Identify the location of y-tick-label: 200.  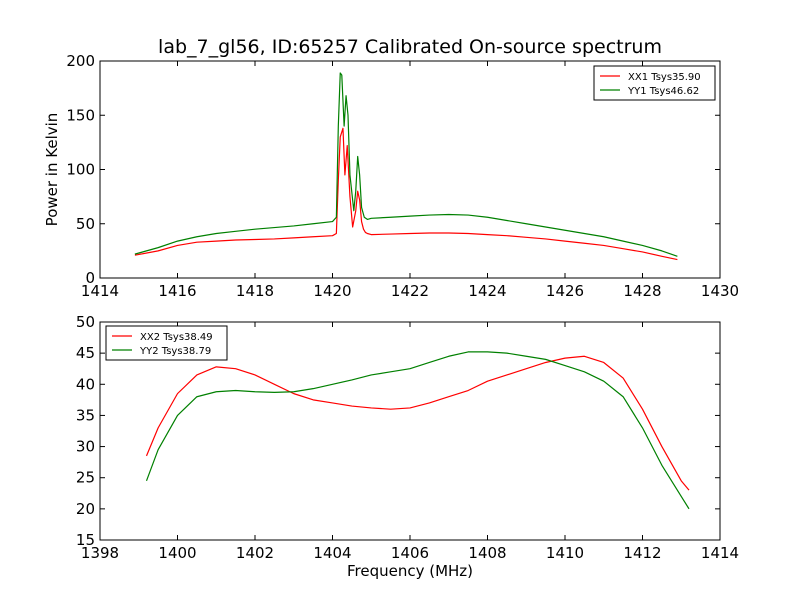
(80, 61).